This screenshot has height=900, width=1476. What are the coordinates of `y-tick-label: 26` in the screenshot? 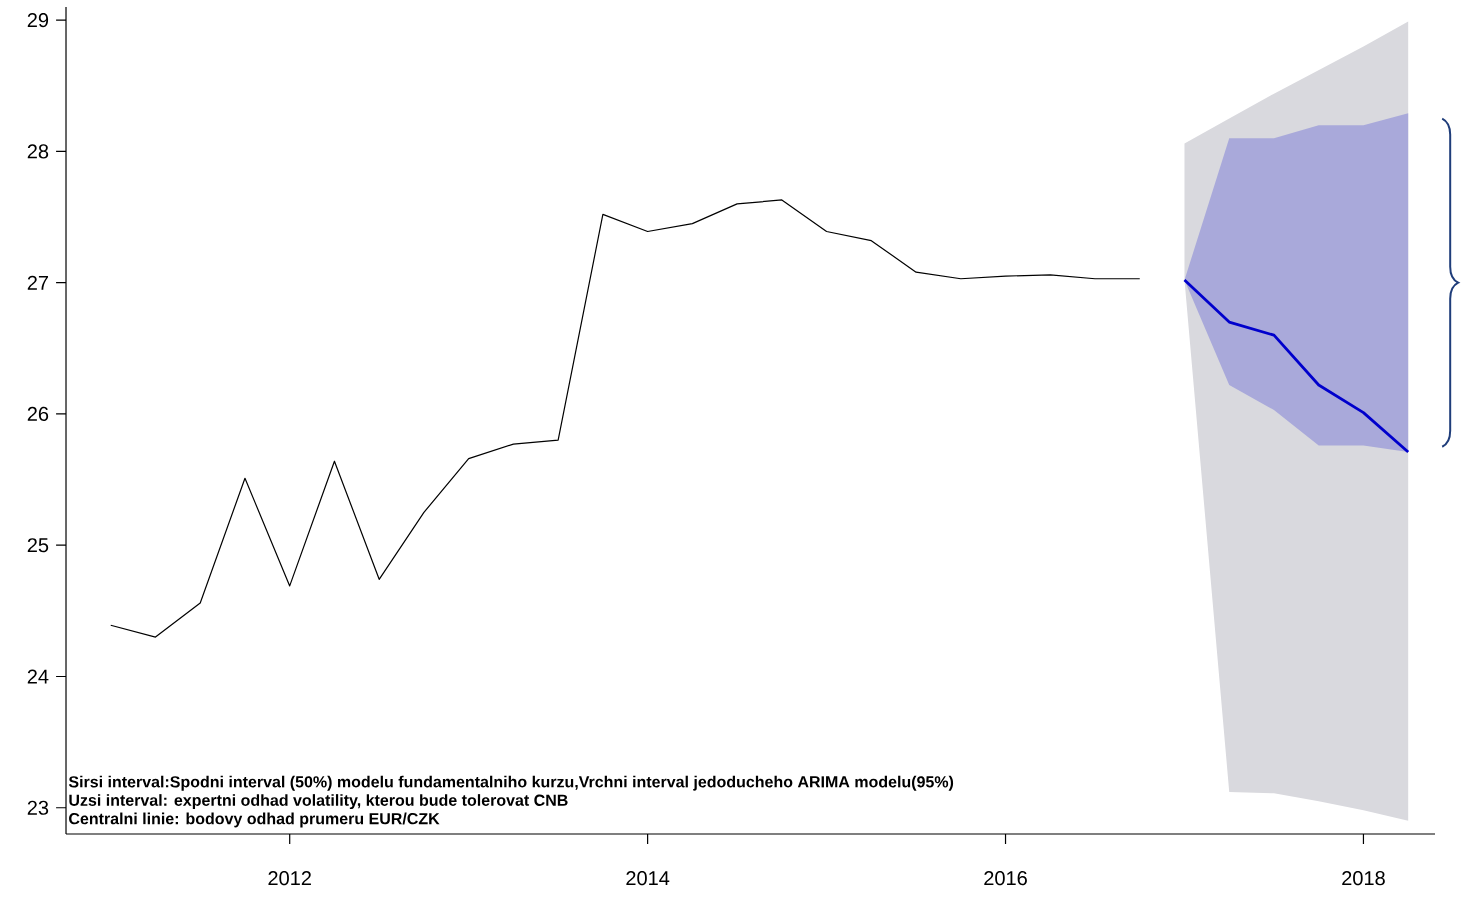 It's located at (38, 414).